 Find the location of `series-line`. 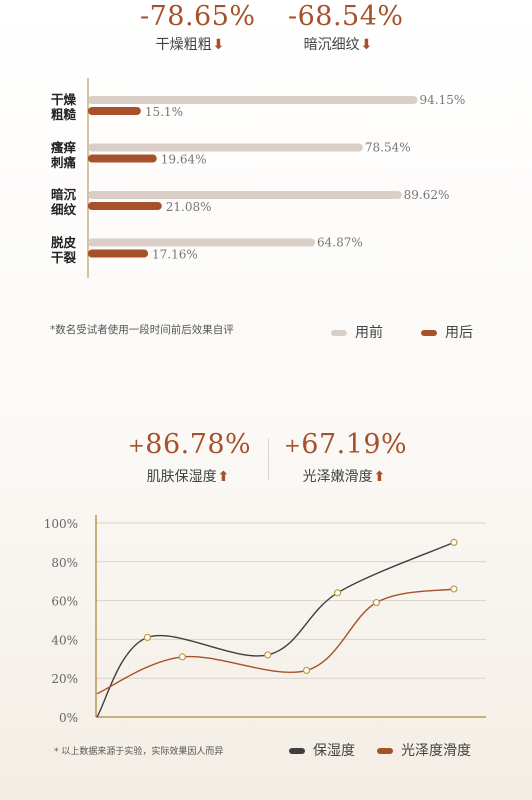

series-line is located at coordinates (275, 629).